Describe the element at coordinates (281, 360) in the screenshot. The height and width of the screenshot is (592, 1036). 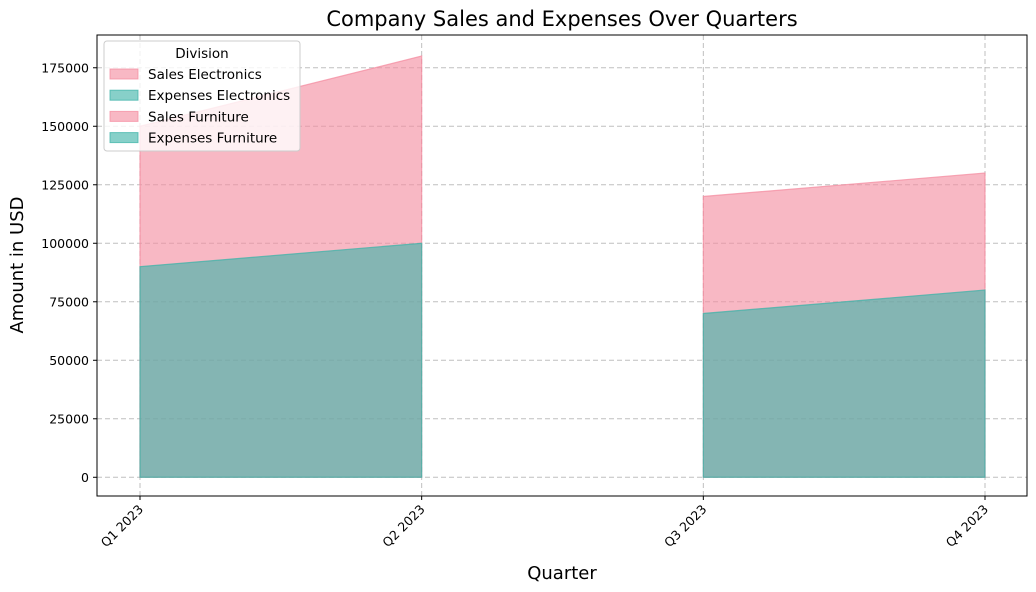
I see `area-expenses-electronics` at that location.